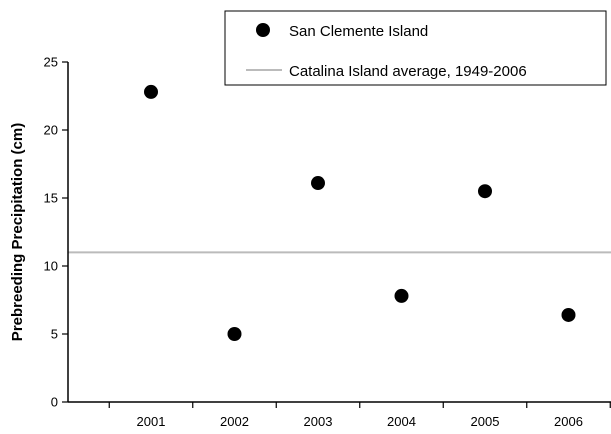 This screenshot has height=434, width=611. I want to click on data-point-2005, so click(485, 191).